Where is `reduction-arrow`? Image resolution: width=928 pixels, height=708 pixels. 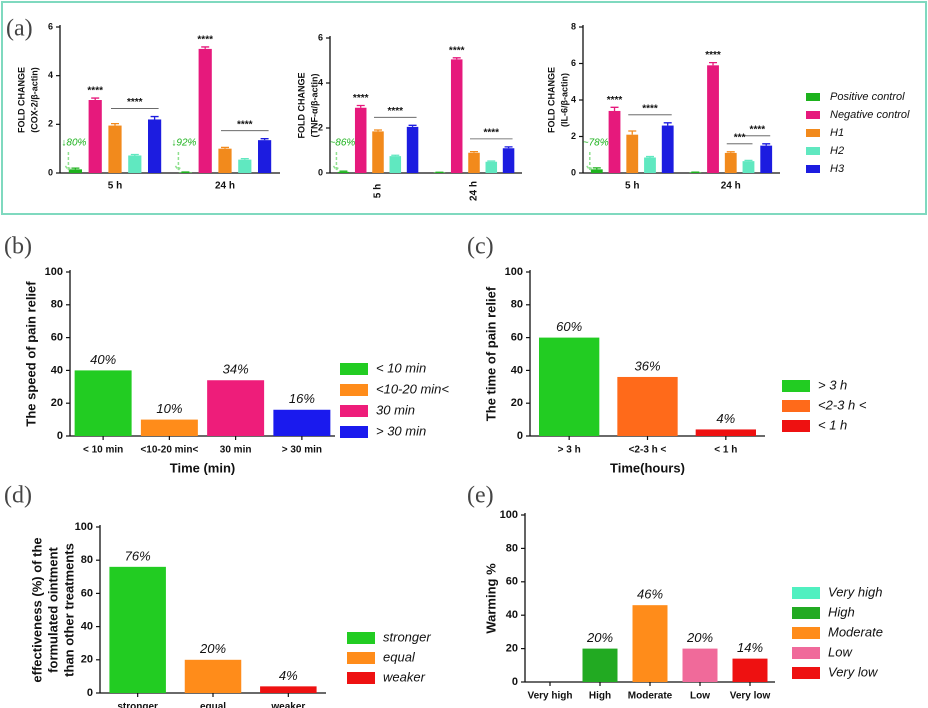
reduction-arrow is located at coordinates (178, 162).